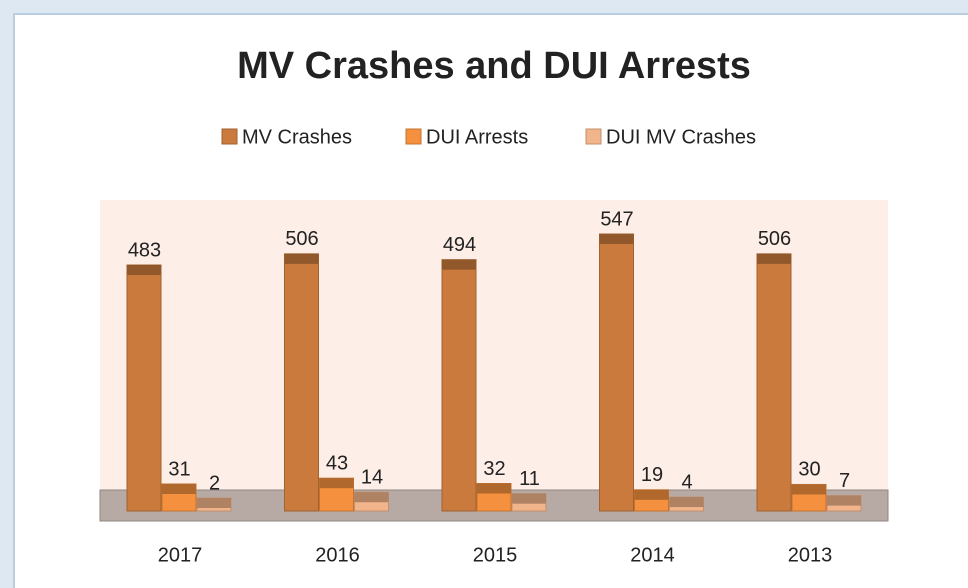 The image size is (968, 588). I want to click on data-label: 11, so click(529, 479).